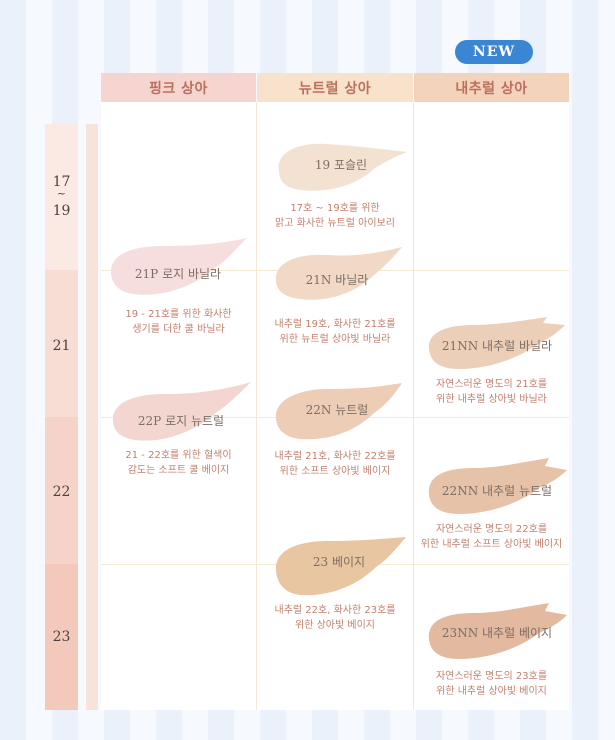  I want to click on swatch-21n-vanilla: 21N 바닐라, so click(337, 276).